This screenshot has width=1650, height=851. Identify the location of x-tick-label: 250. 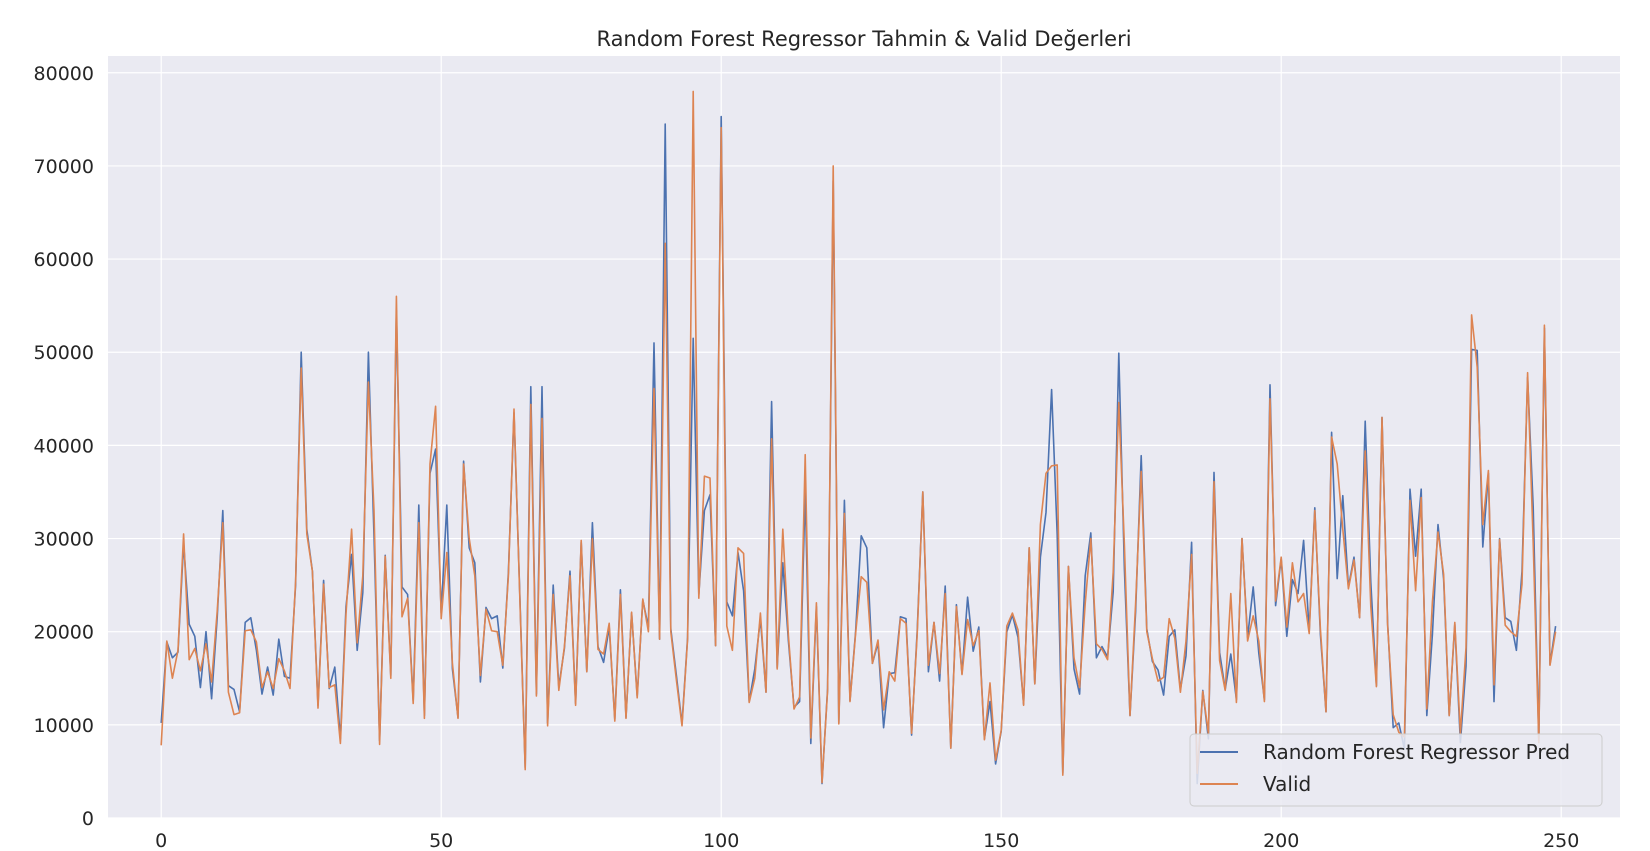
(1561, 840).